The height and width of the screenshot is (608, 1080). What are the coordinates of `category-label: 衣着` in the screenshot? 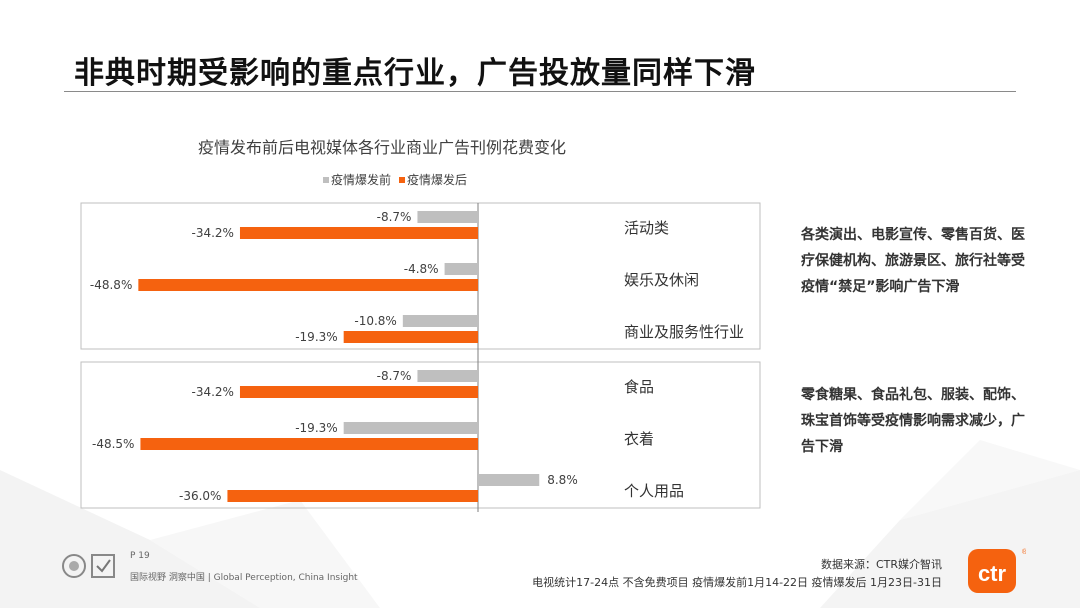 It's located at (639, 439).